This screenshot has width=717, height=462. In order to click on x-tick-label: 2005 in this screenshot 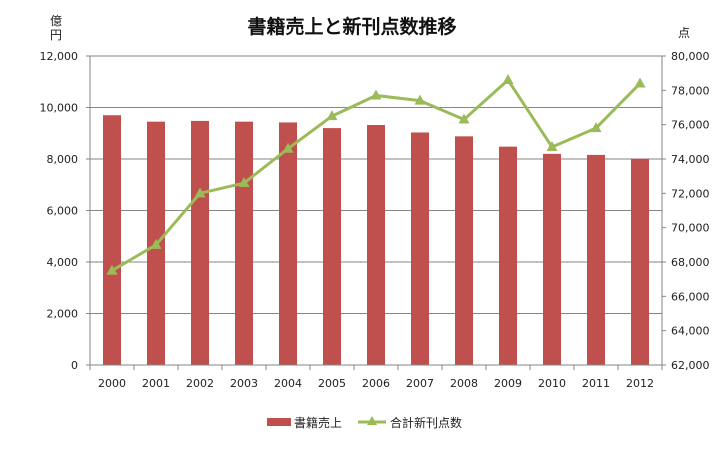, I will do `click(332, 383)`.